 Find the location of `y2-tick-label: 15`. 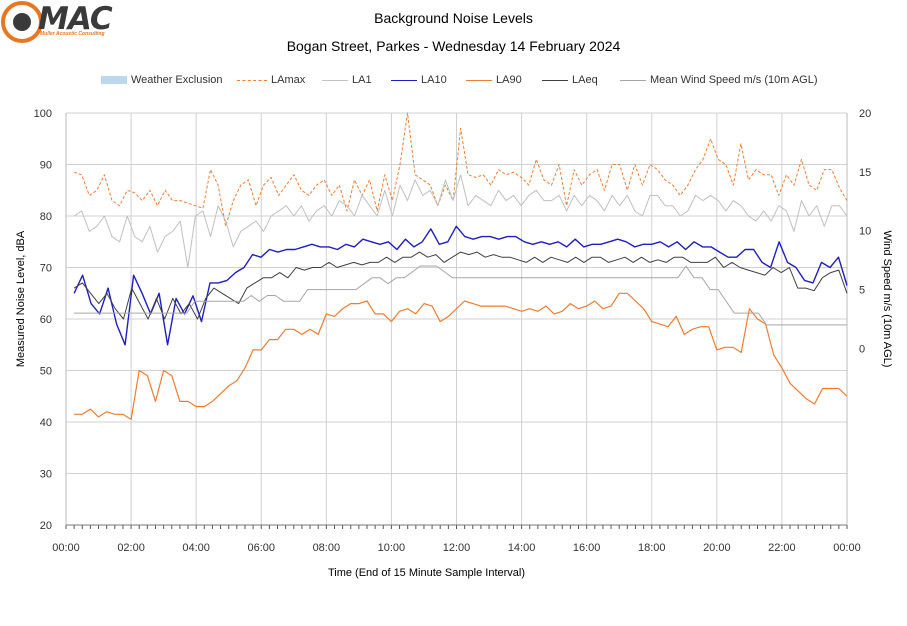

y2-tick-label: 15 is located at coordinates (865, 173).